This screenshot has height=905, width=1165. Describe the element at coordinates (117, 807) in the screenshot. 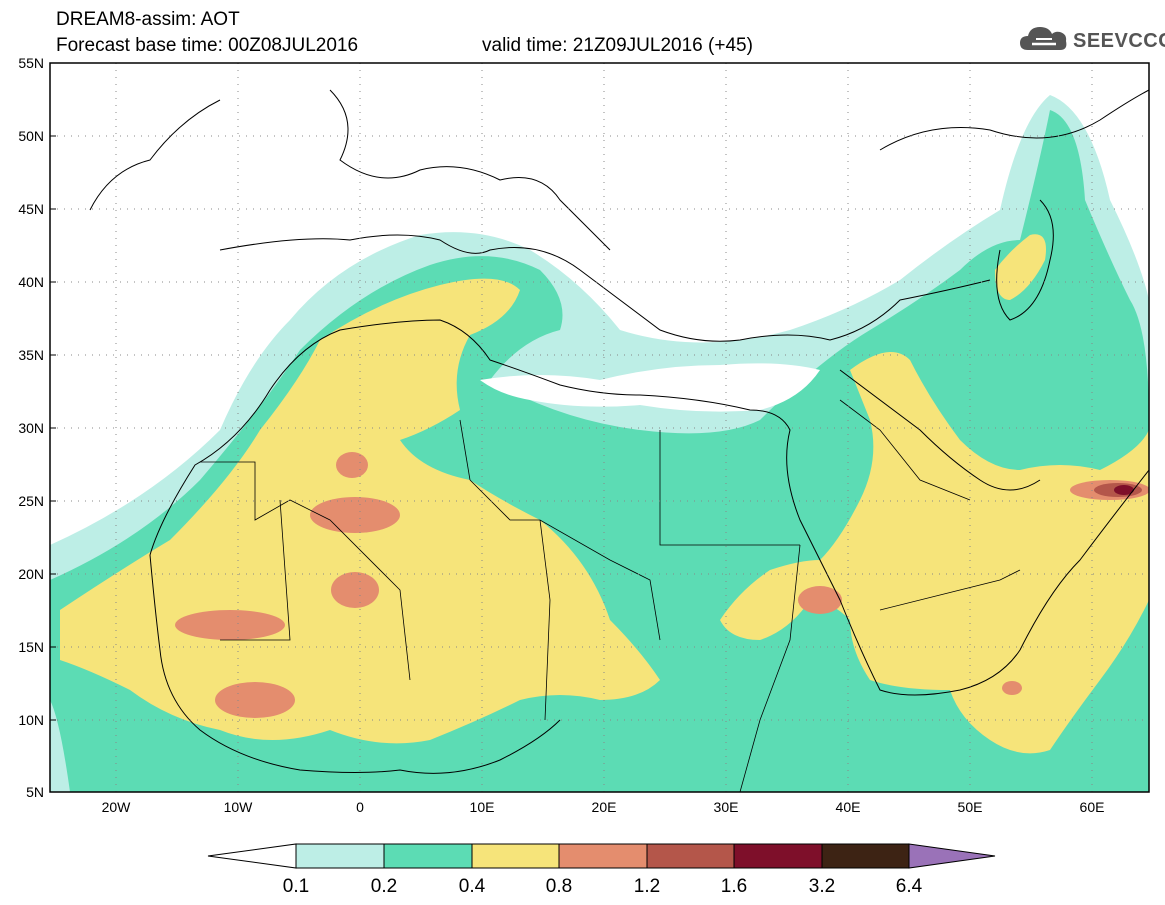

I see `lon-tick: 20W` at that location.